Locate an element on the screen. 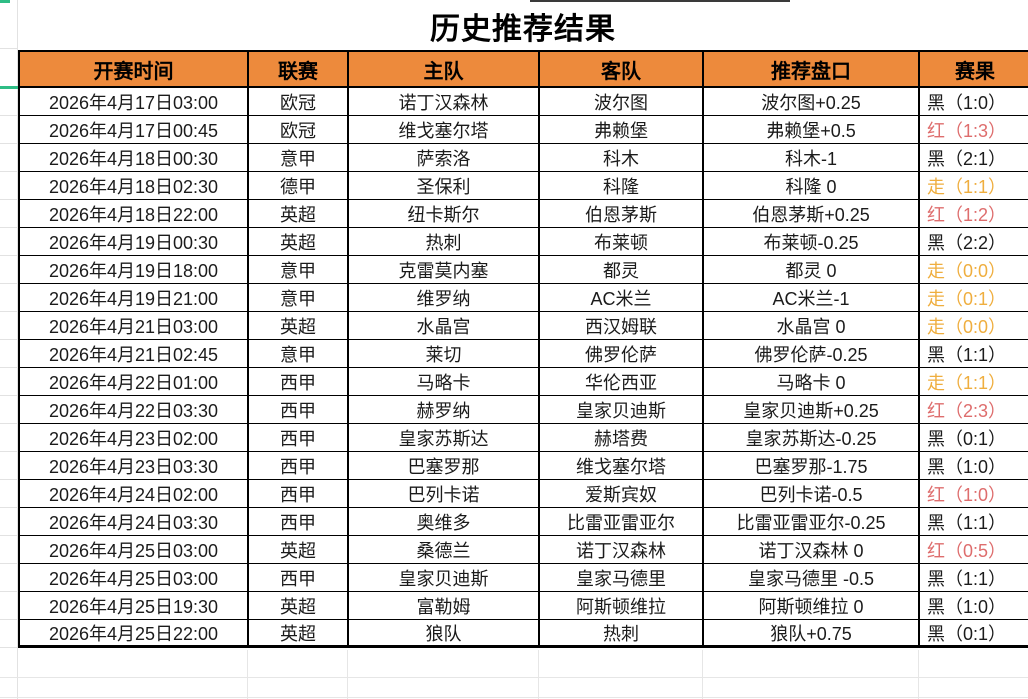  cell-away: 比雷亚雷亚尔 is located at coordinates (622, 521).